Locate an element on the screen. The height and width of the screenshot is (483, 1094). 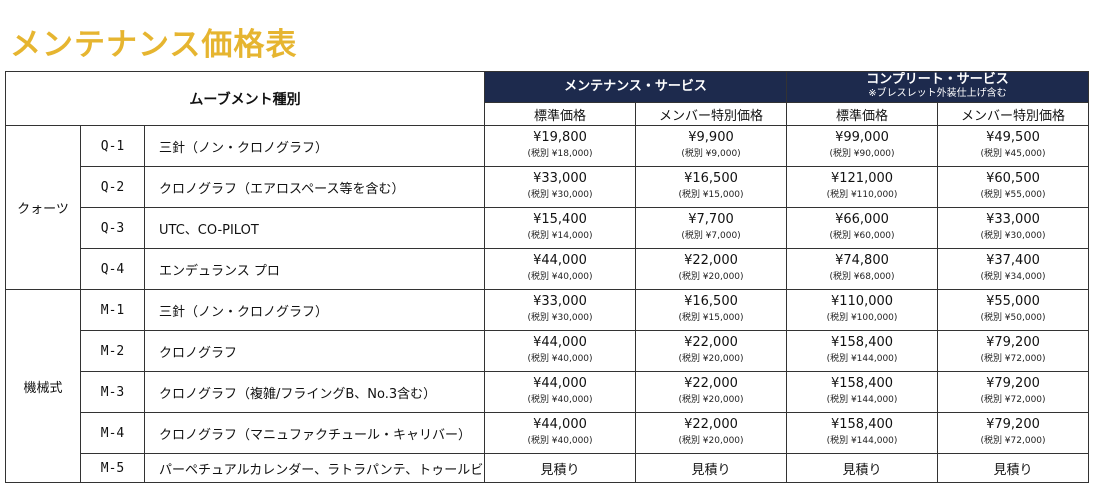
maintenance-standard-price-header: 標準価格 is located at coordinates (560, 114).